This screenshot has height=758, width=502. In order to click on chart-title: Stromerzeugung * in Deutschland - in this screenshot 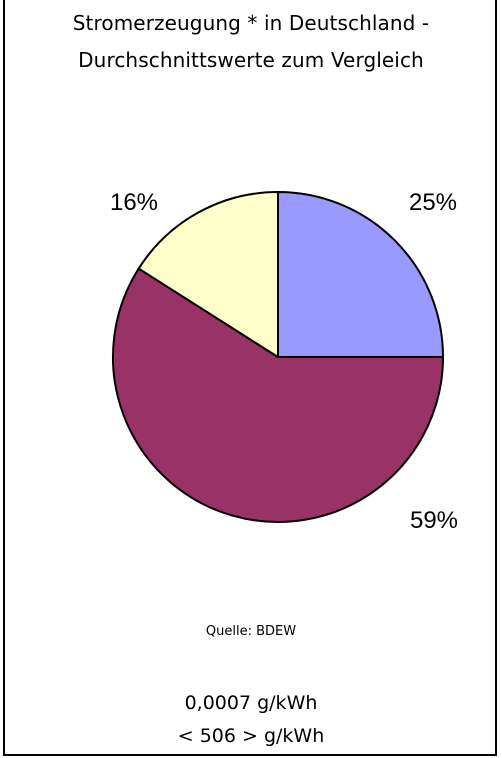, I will do `click(251, 23)`.